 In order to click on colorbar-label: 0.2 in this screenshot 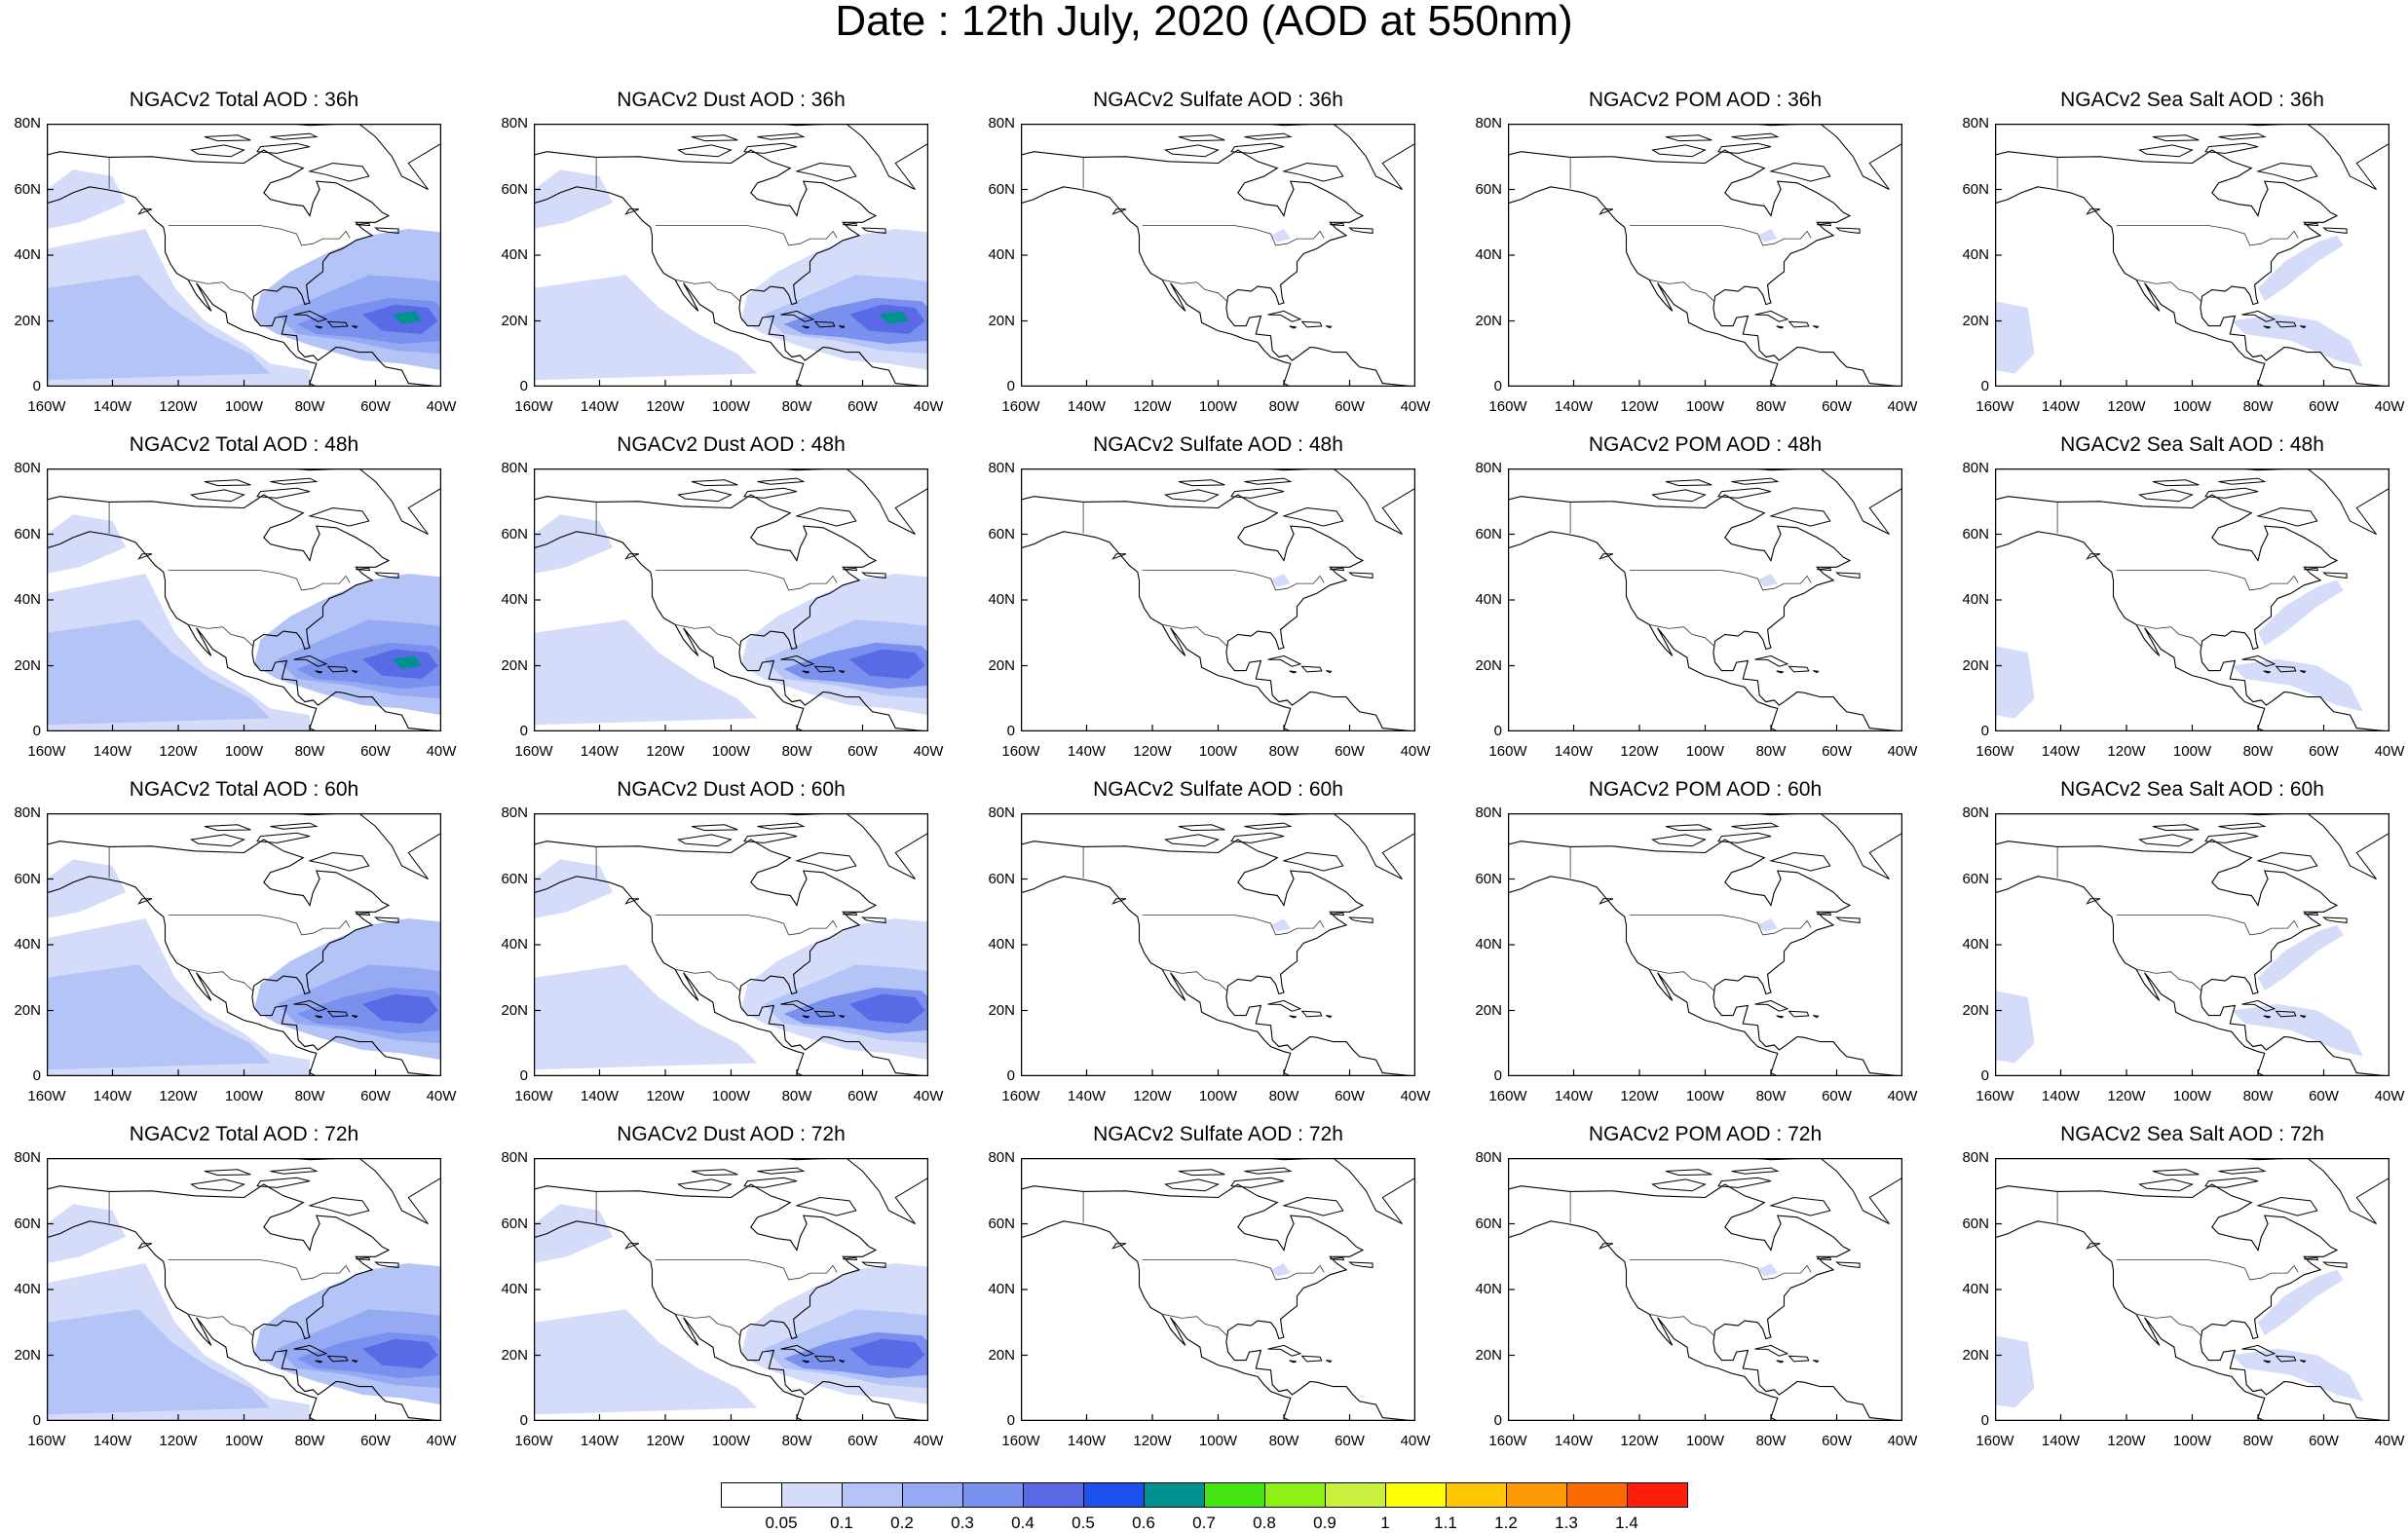, I will do `click(902, 1523)`.